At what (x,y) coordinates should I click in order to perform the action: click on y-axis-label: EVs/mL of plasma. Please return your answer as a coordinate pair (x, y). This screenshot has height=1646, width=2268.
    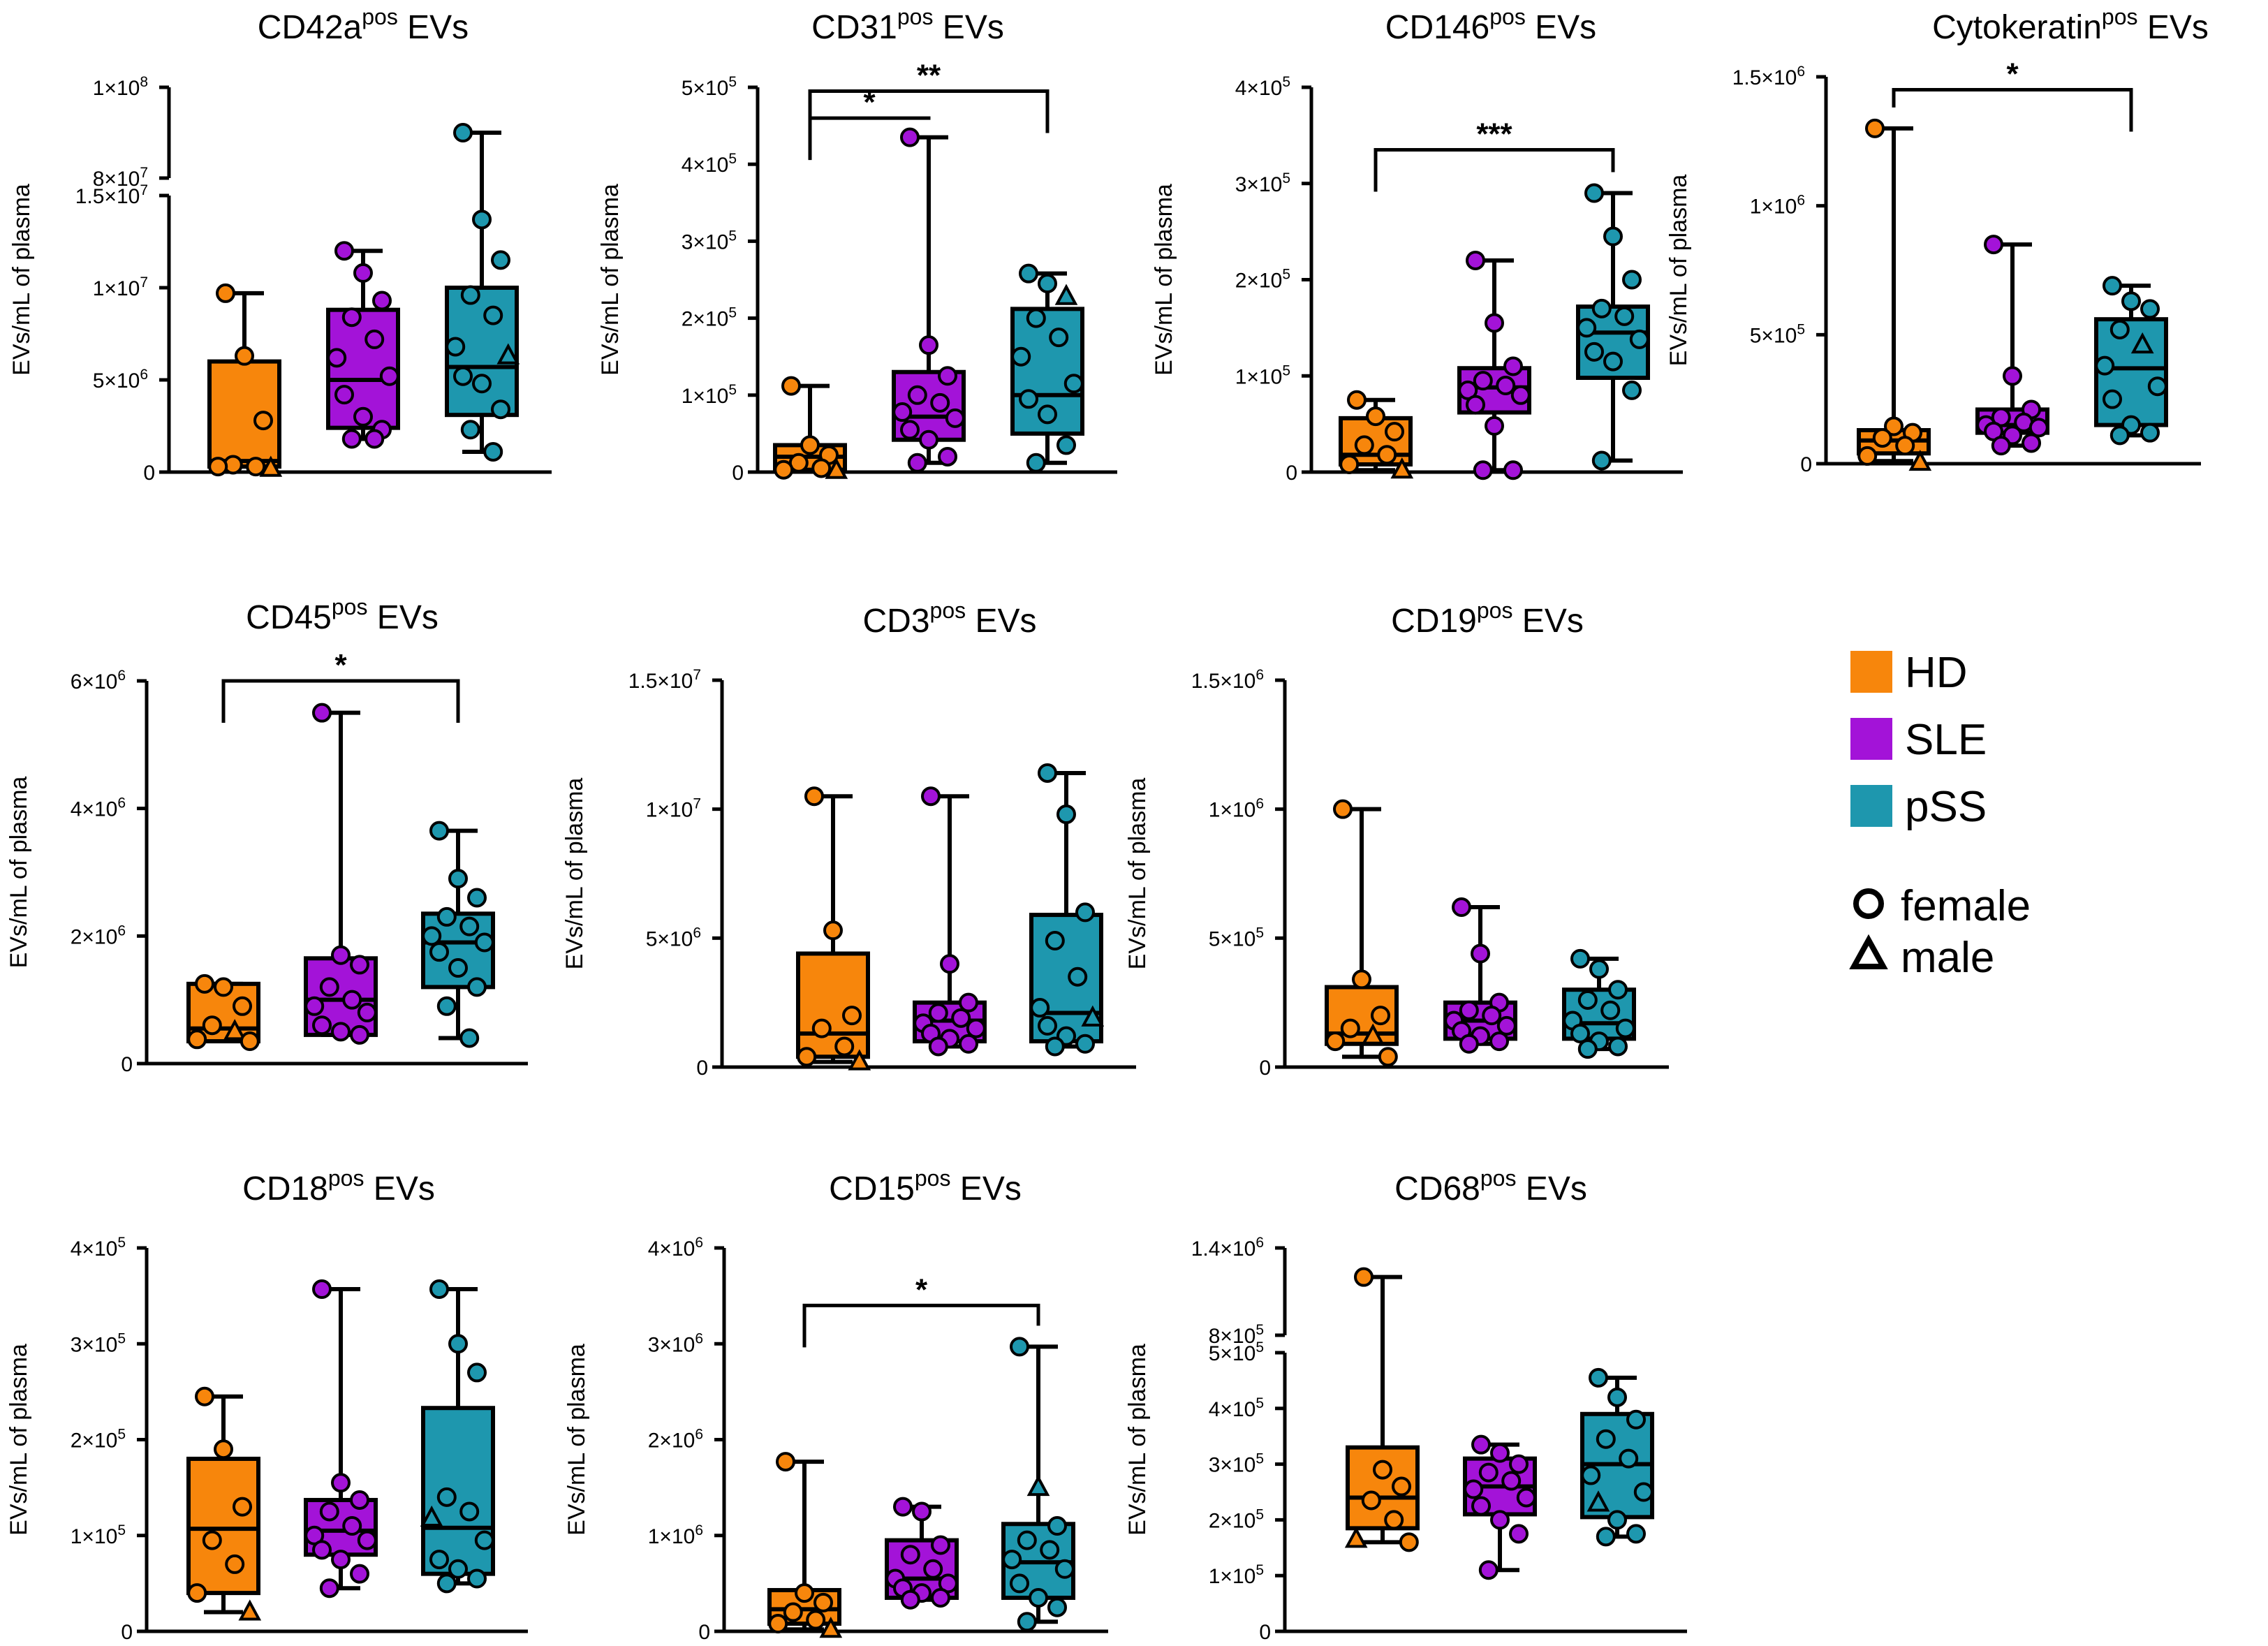
    Looking at the image, I should click on (19, 873).